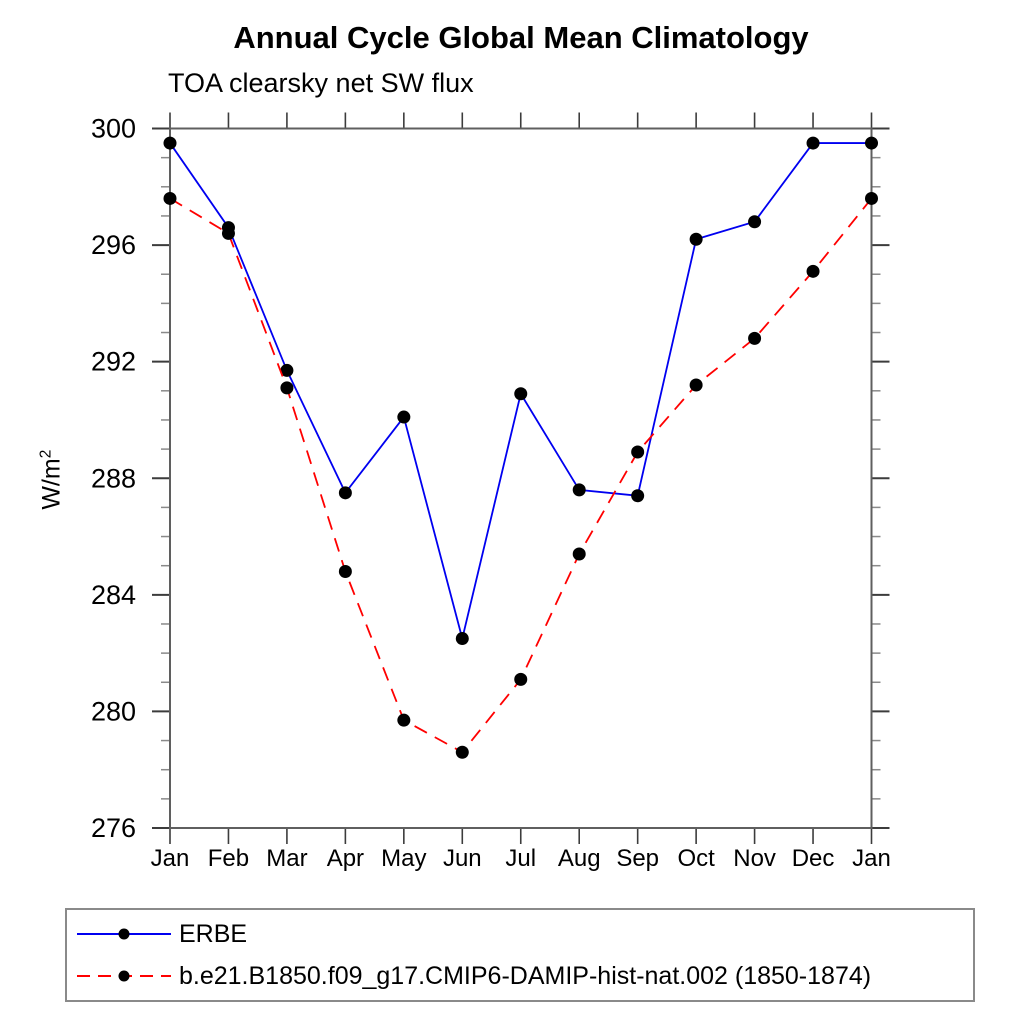 The image size is (1024, 1024). Describe the element at coordinates (113, 245) in the screenshot. I see `y-tick-label: 296` at that location.